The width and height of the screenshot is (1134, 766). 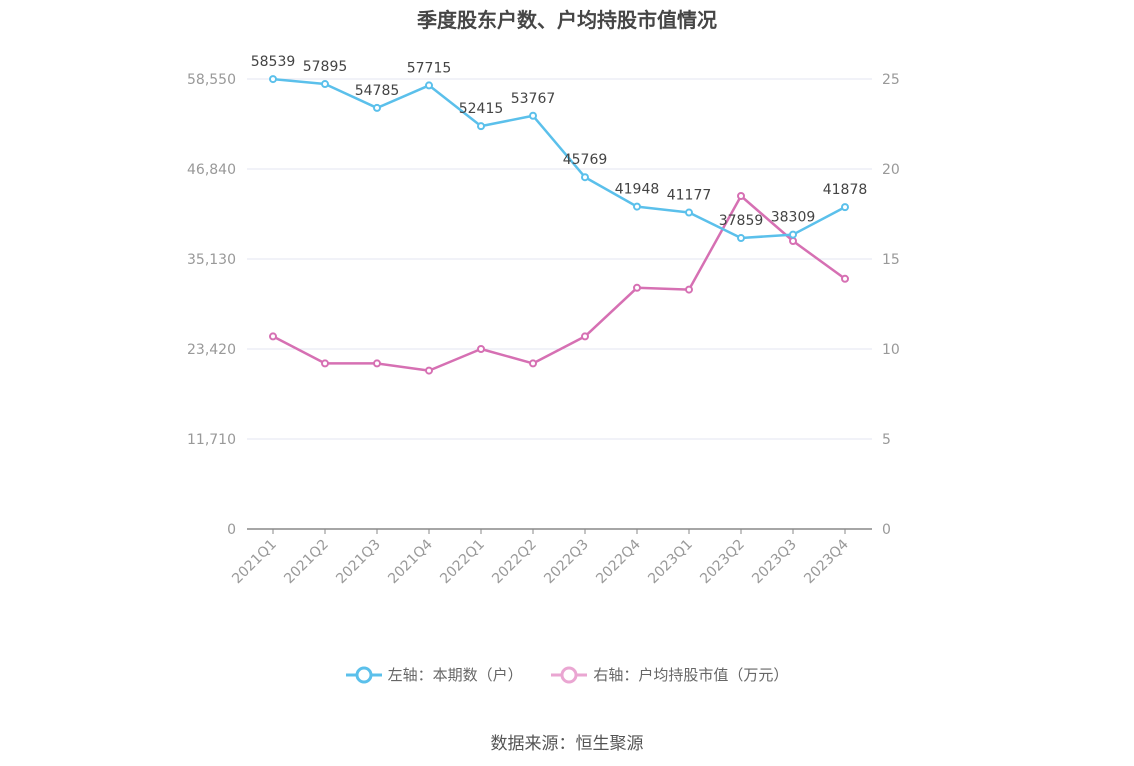 What do you see at coordinates (891, 260) in the screenshot?
I see `right-tick-label: 15` at bounding box center [891, 260].